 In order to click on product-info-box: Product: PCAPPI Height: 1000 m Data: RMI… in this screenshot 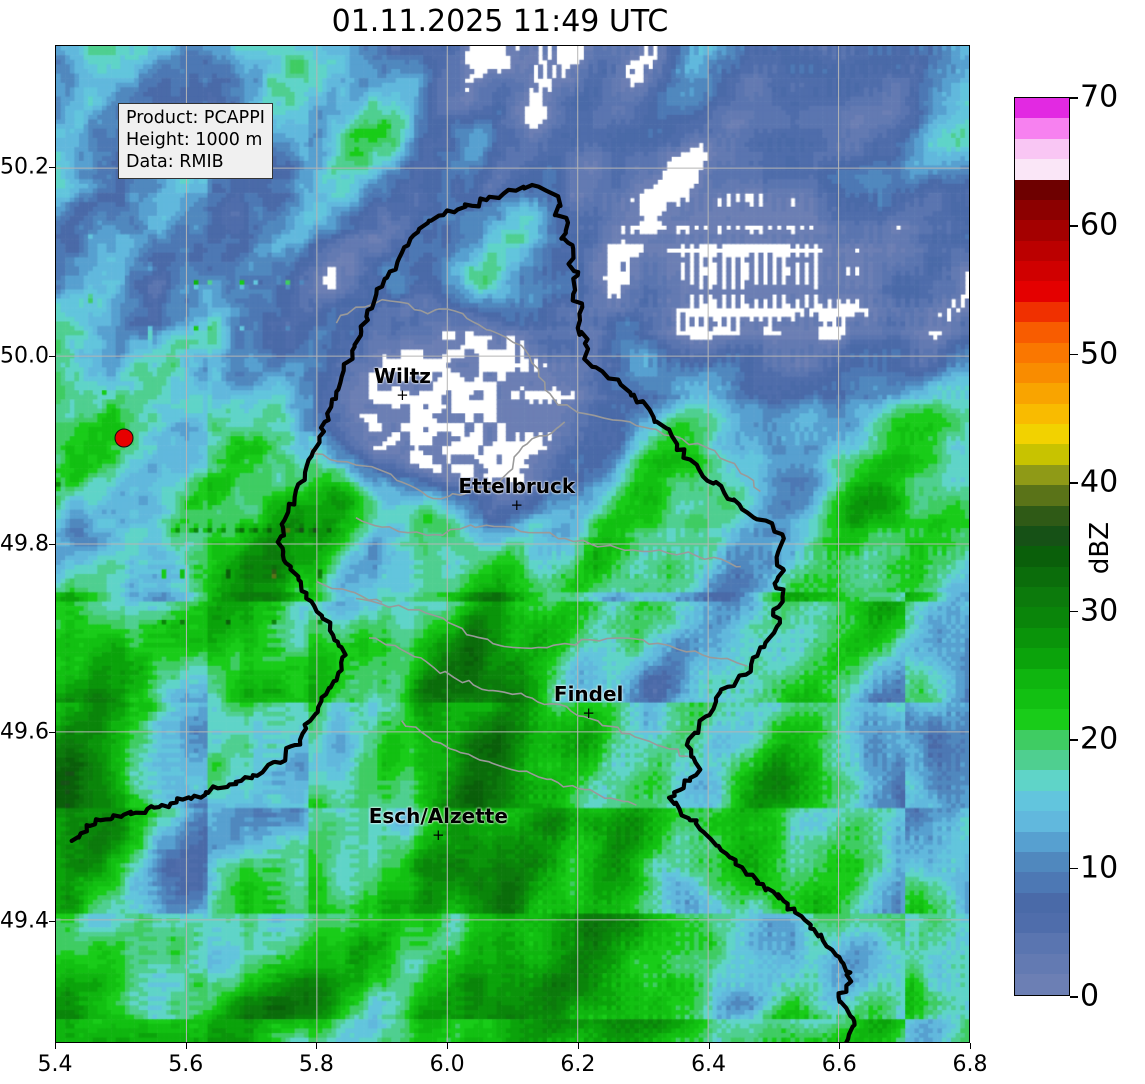, I will do `click(195, 141)`.